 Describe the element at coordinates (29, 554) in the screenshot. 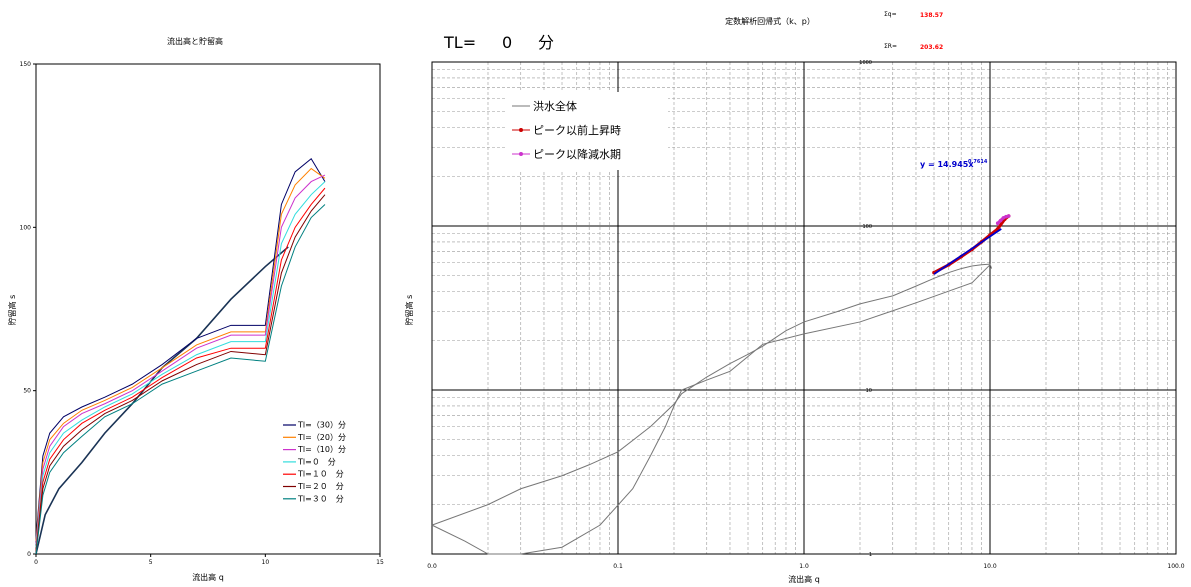

I see `left-y-tick-label: 0` at that location.